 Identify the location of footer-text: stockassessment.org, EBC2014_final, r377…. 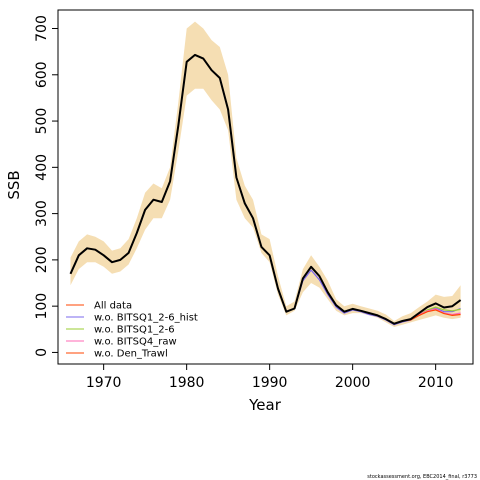
(422, 477).